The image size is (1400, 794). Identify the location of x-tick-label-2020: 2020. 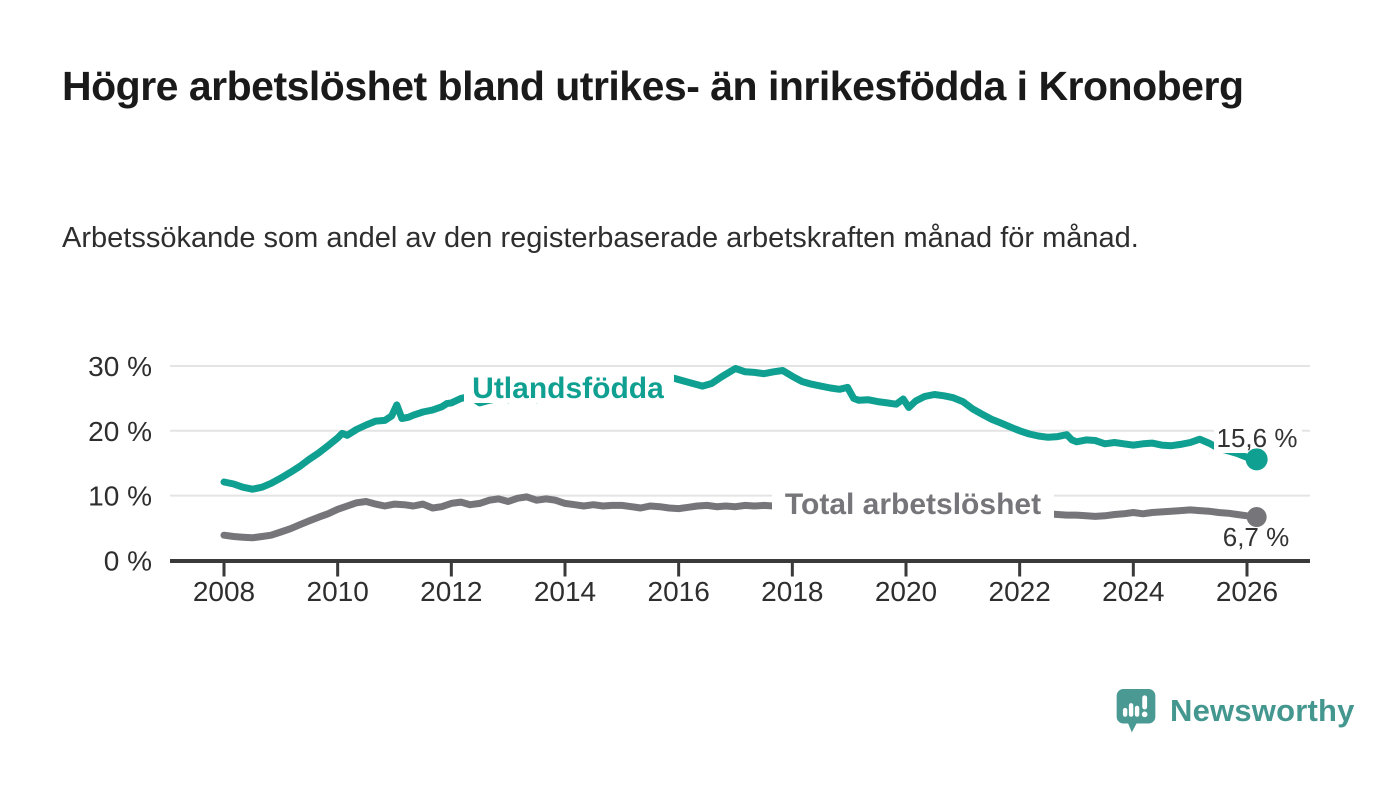
(906, 591).